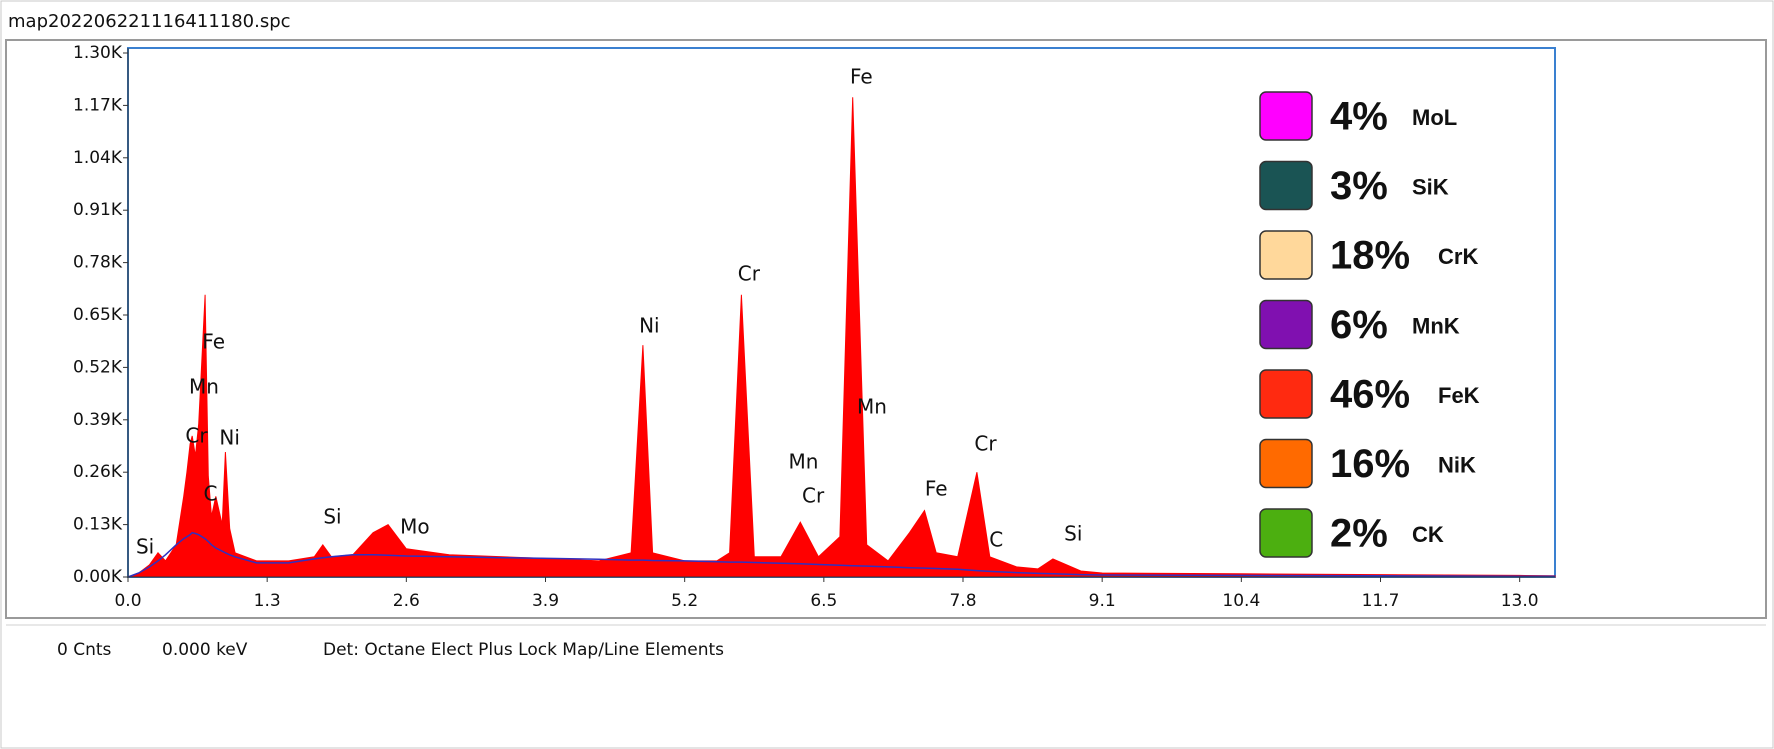 The image size is (1774, 749). Describe the element at coordinates (98, 472) in the screenshot. I see `y-tick-label: 0.26K` at that location.